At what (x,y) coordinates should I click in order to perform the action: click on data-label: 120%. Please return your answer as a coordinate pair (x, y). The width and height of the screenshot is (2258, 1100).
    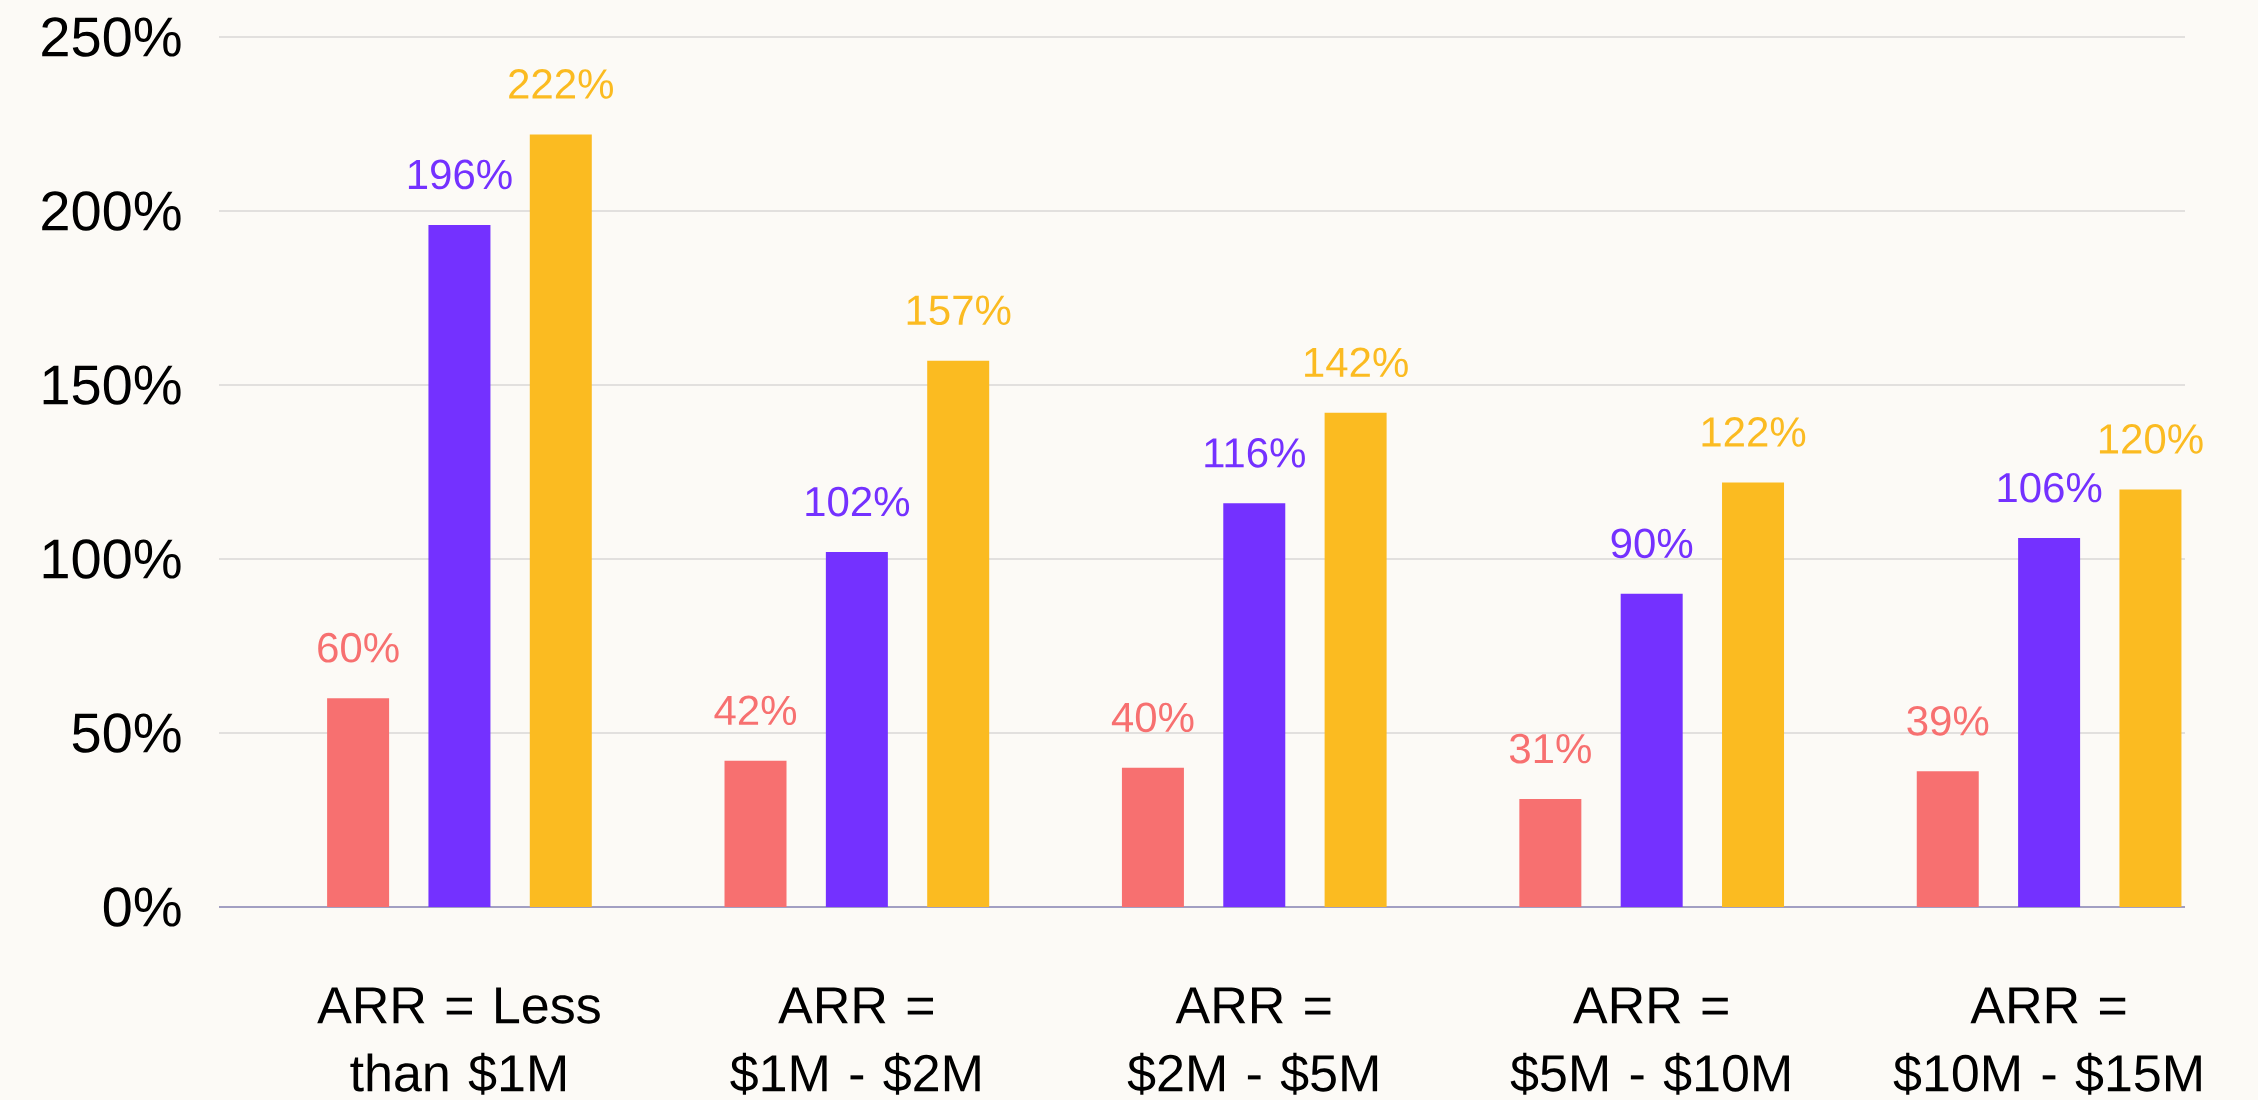
    Looking at the image, I should click on (2151, 439).